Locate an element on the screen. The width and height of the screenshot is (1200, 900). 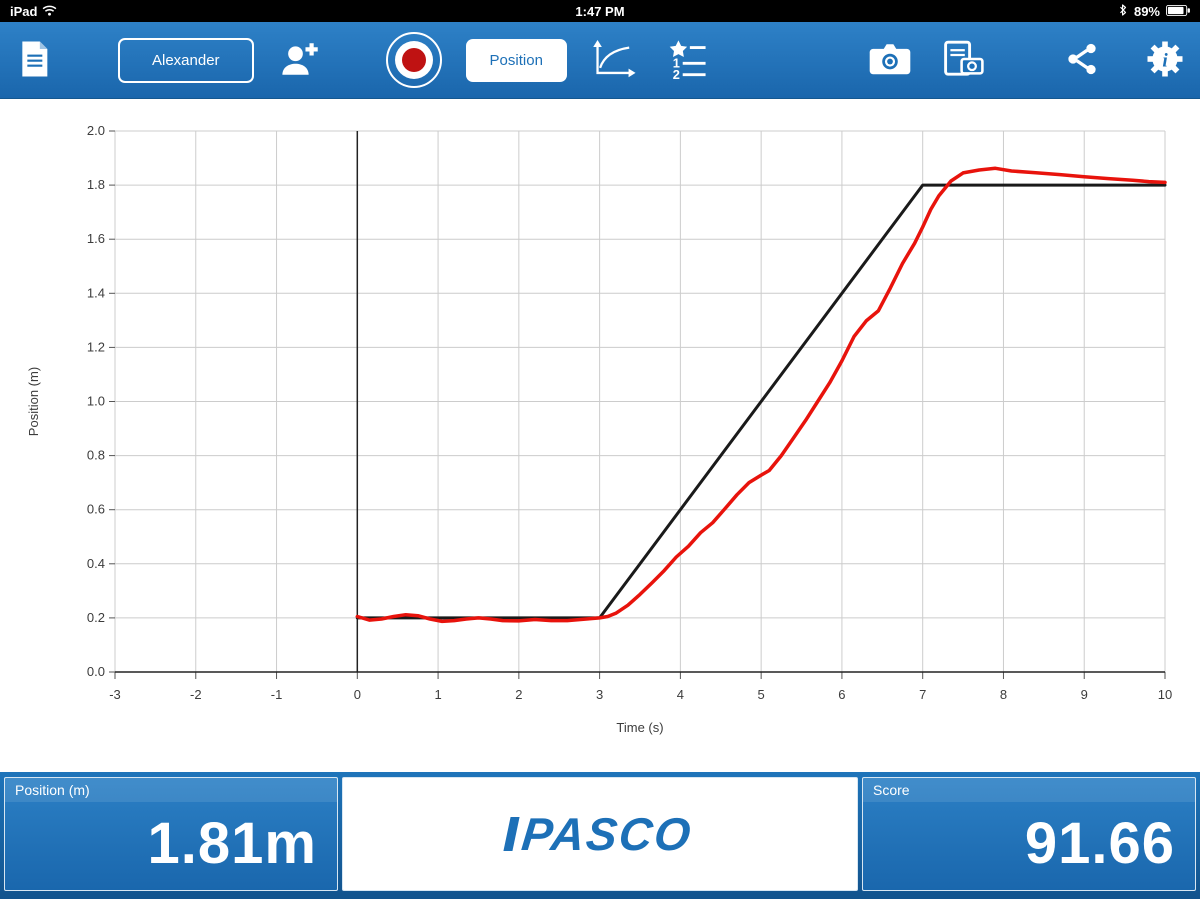
svg-text: 3 is located at coordinates (599, 694).